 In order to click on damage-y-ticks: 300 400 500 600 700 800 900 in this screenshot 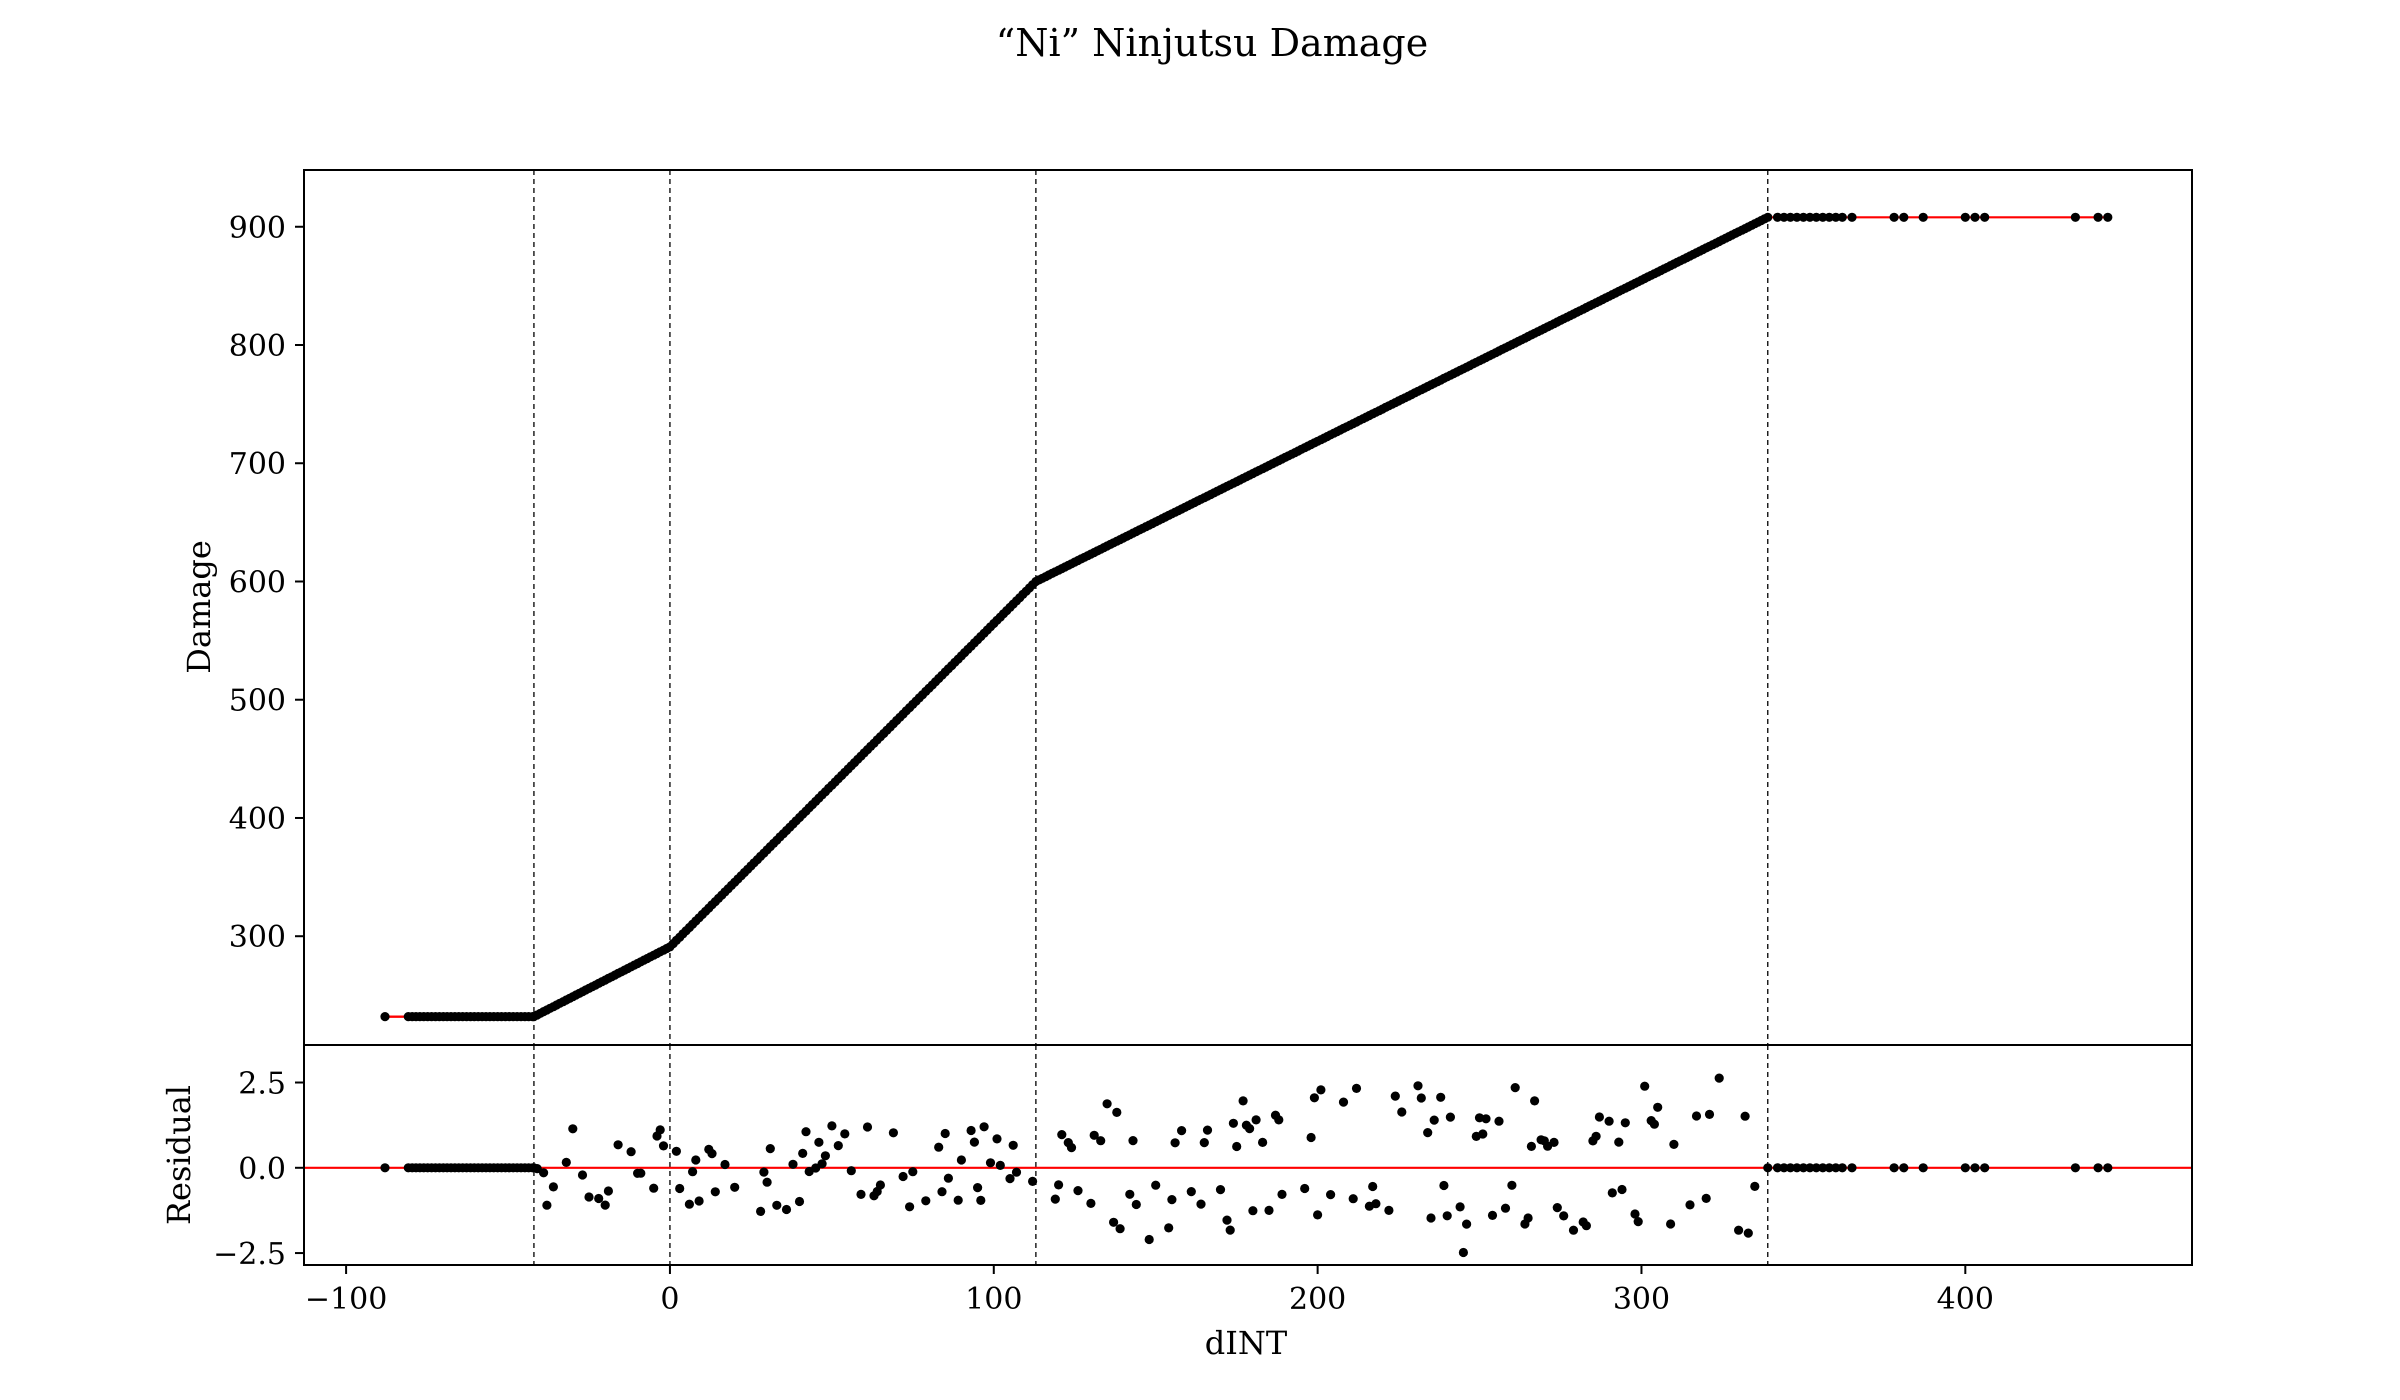, I will do `click(266, 583)`.